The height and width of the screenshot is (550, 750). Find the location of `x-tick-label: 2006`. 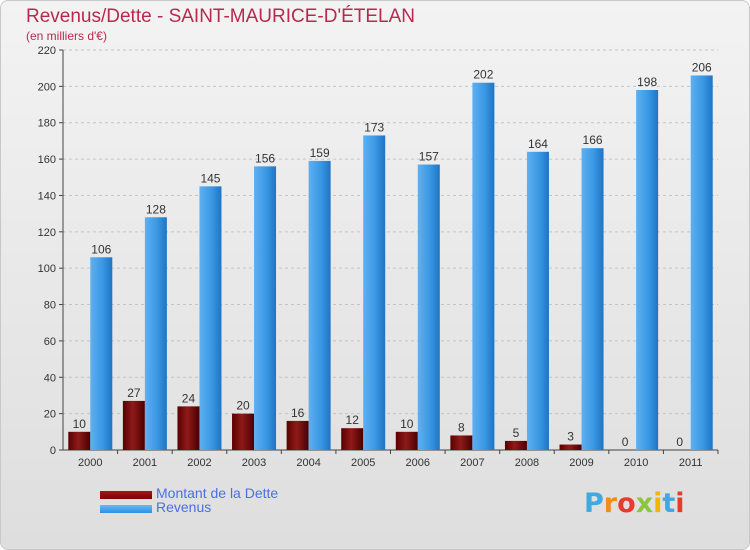

x-tick-label: 2006 is located at coordinates (418, 463).